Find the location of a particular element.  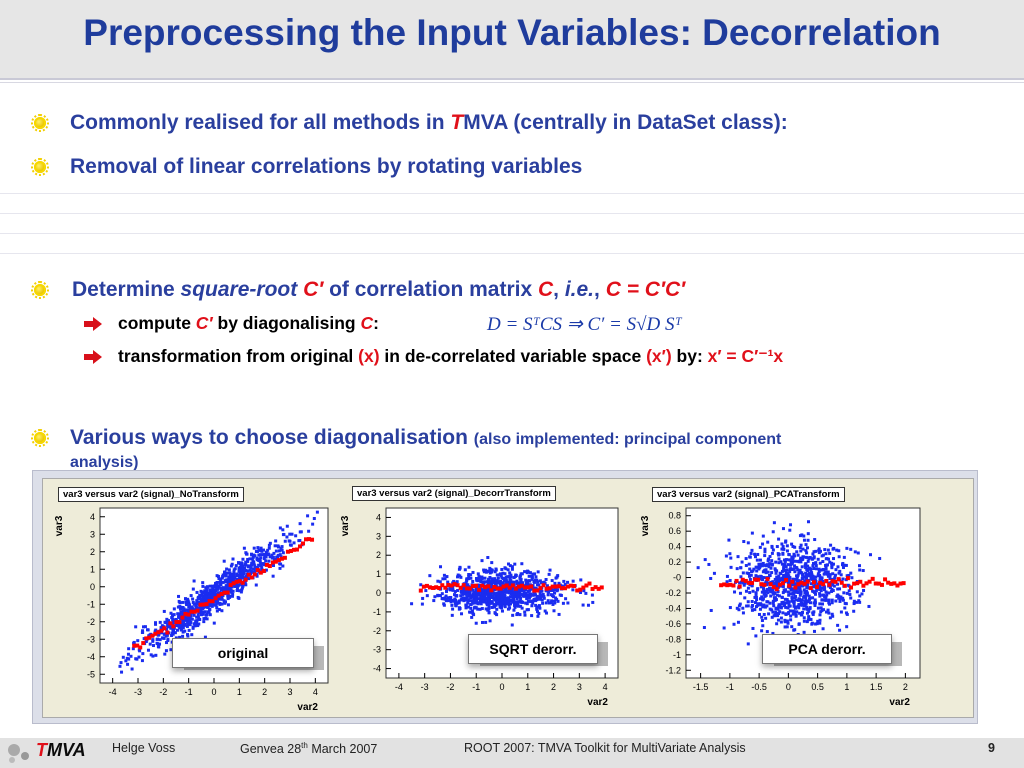

y-tick-label: 0 is located at coordinates (378, 593).